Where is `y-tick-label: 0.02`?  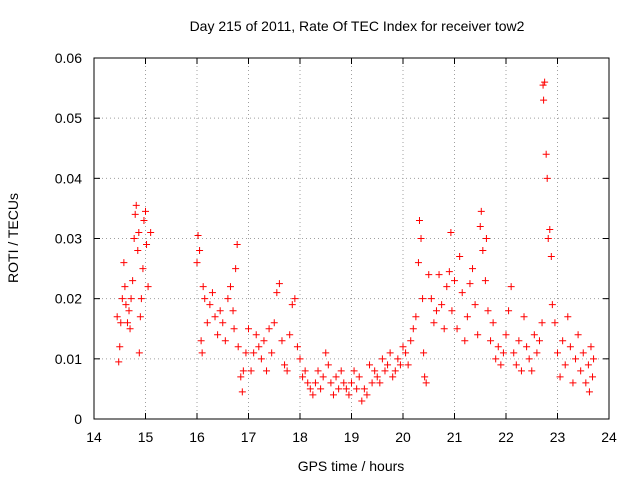
y-tick-label: 0.02 is located at coordinates (68, 299).